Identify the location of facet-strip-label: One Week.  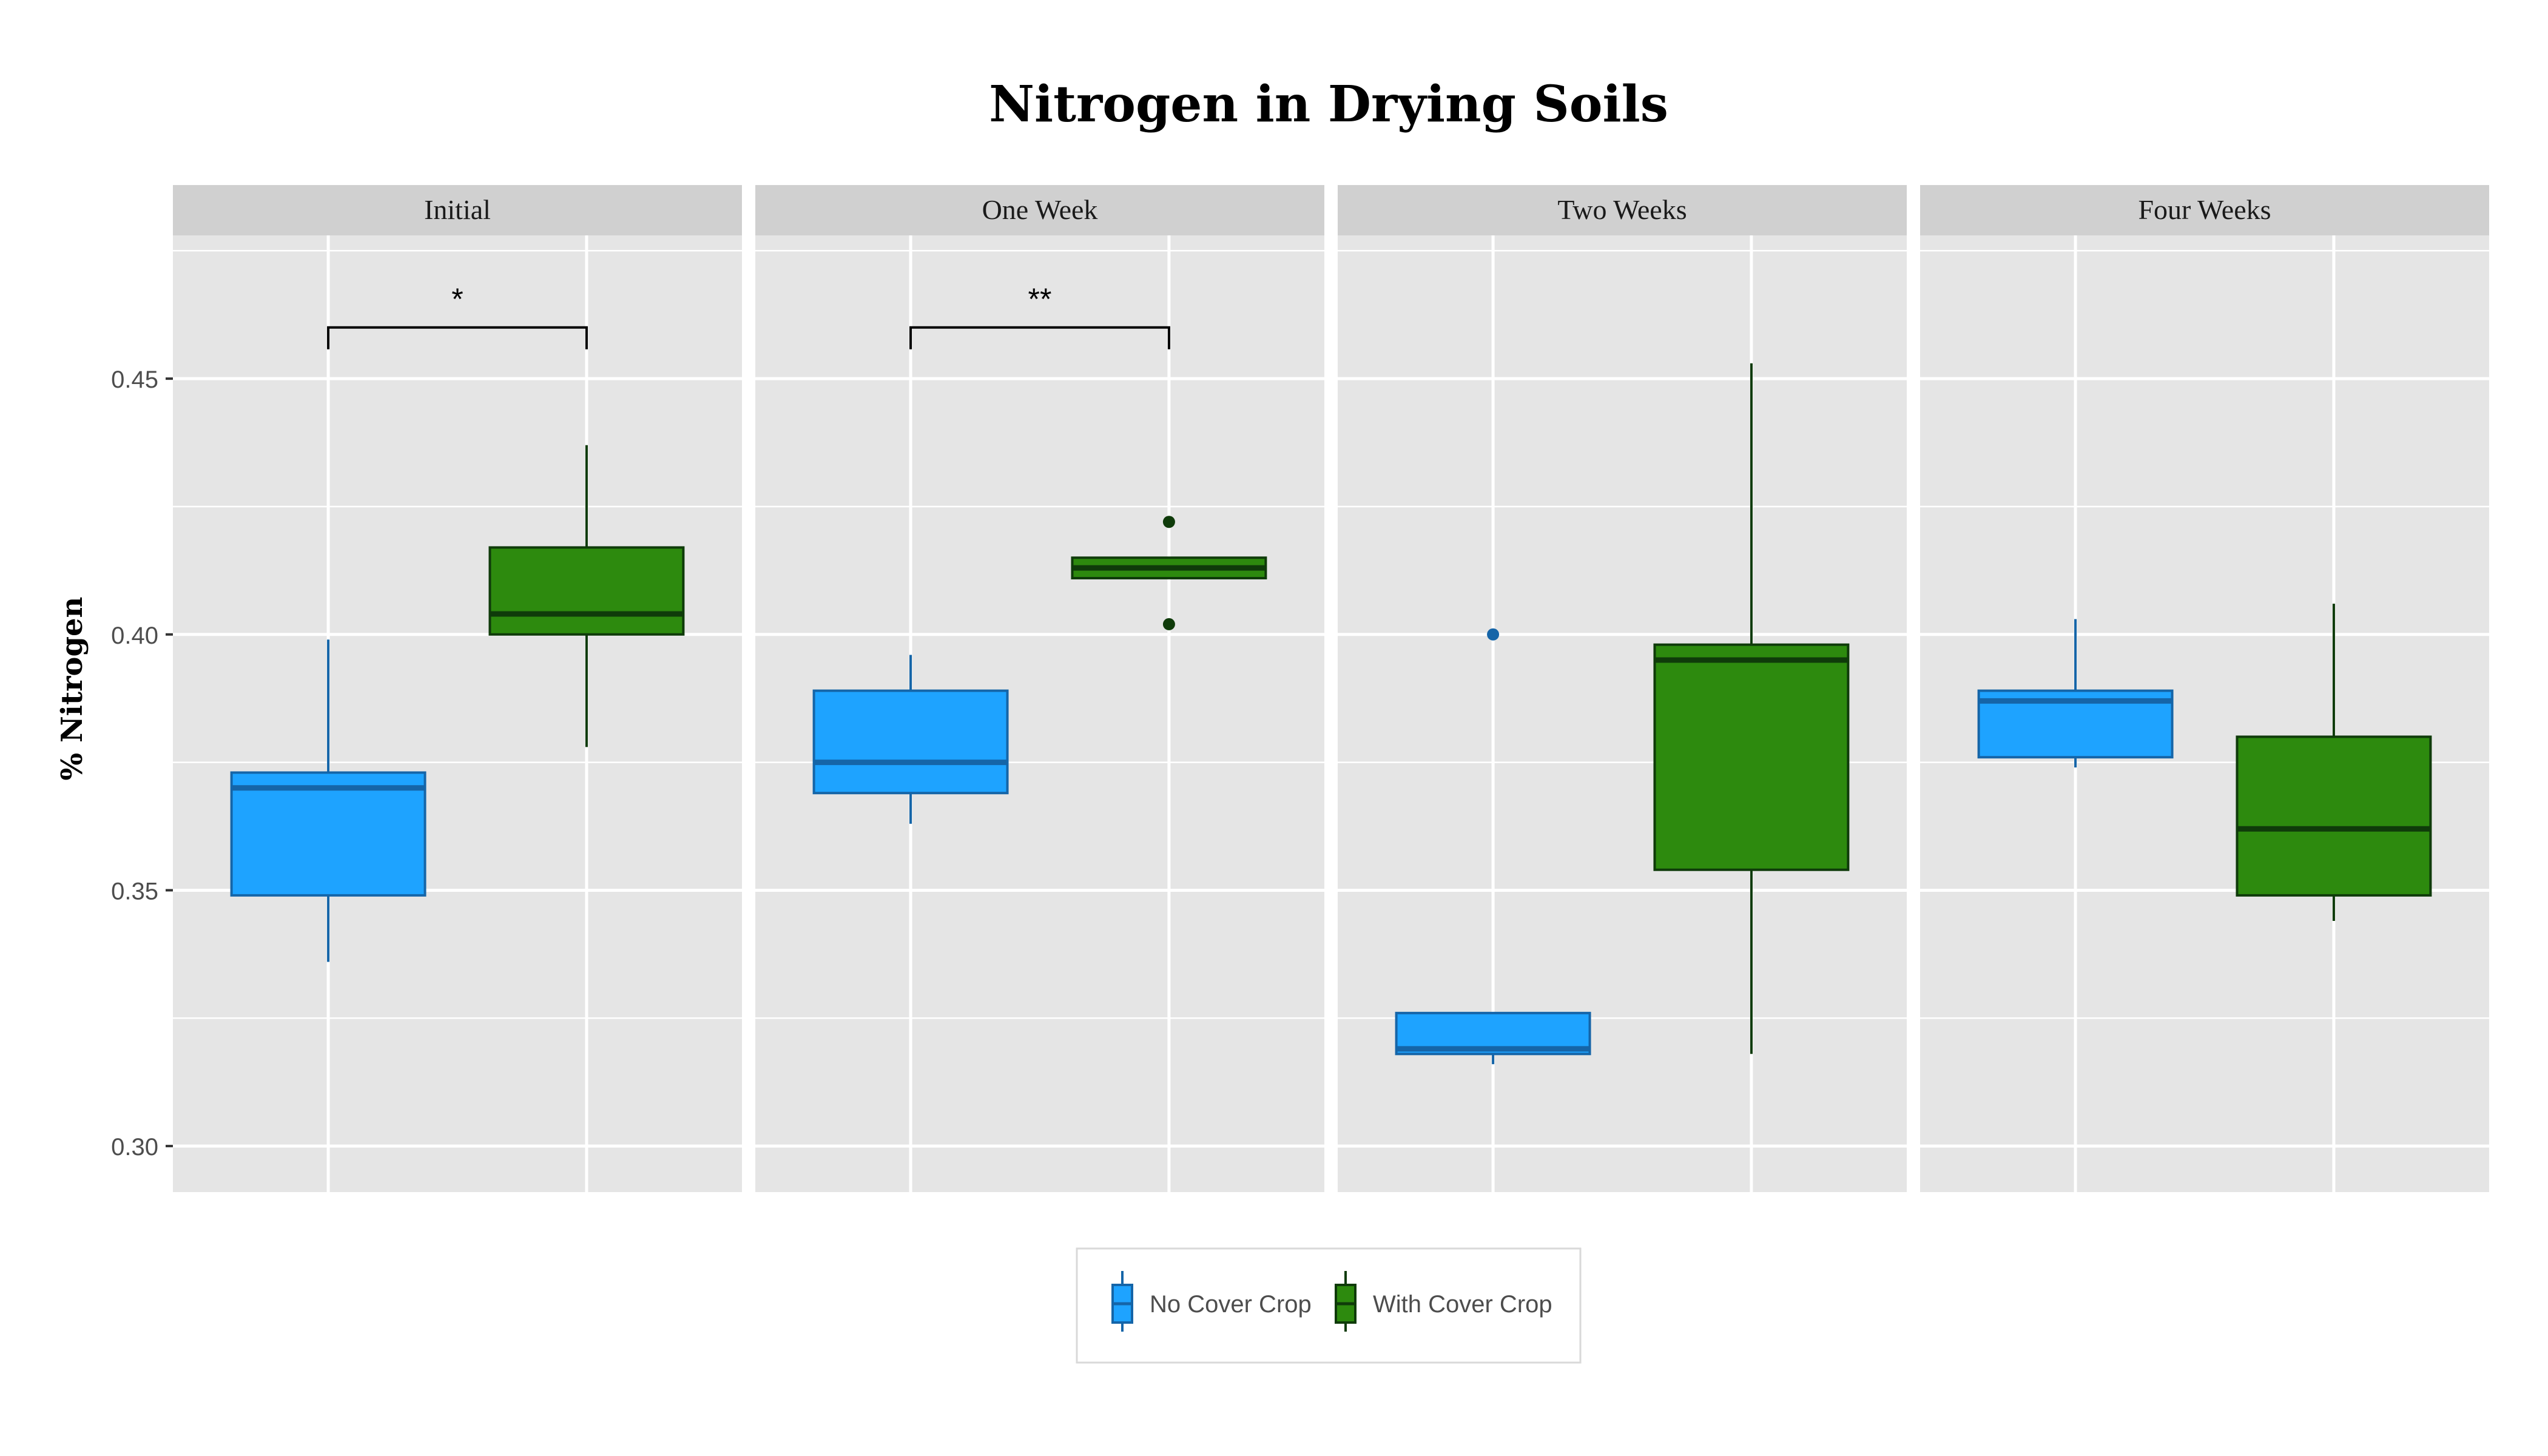
(1040, 209).